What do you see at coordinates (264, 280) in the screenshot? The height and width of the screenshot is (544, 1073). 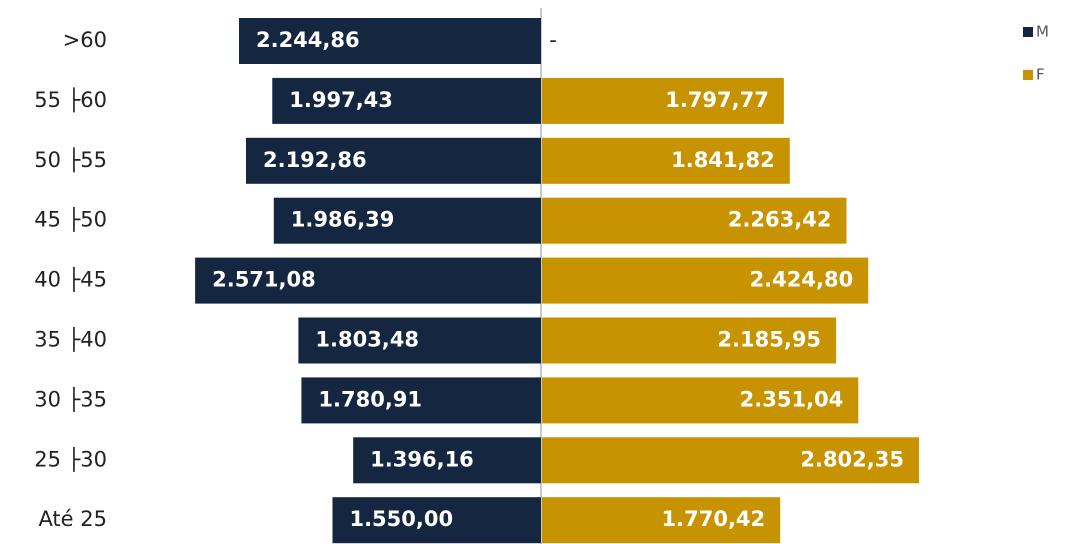 I see `value-label: 2.571,08` at bounding box center [264, 280].